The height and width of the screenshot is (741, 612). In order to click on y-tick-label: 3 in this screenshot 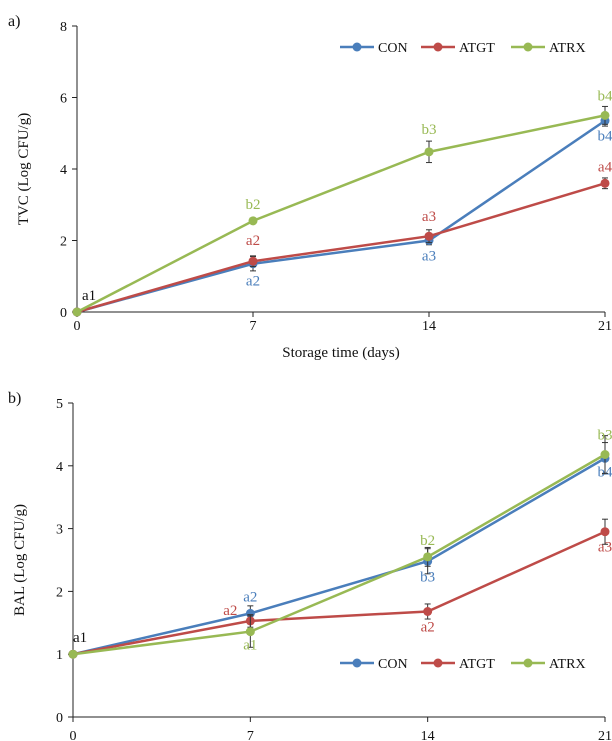, I will do `click(59, 530)`.